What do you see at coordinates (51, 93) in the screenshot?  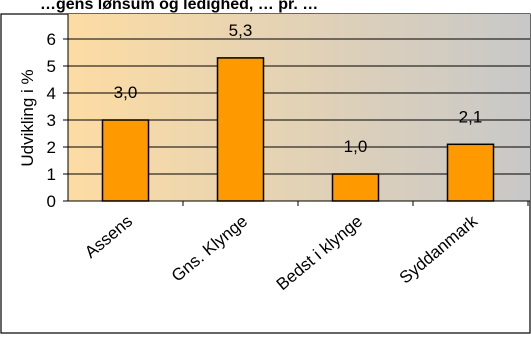 I see `y-tick-label: 4` at bounding box center [51, 93].